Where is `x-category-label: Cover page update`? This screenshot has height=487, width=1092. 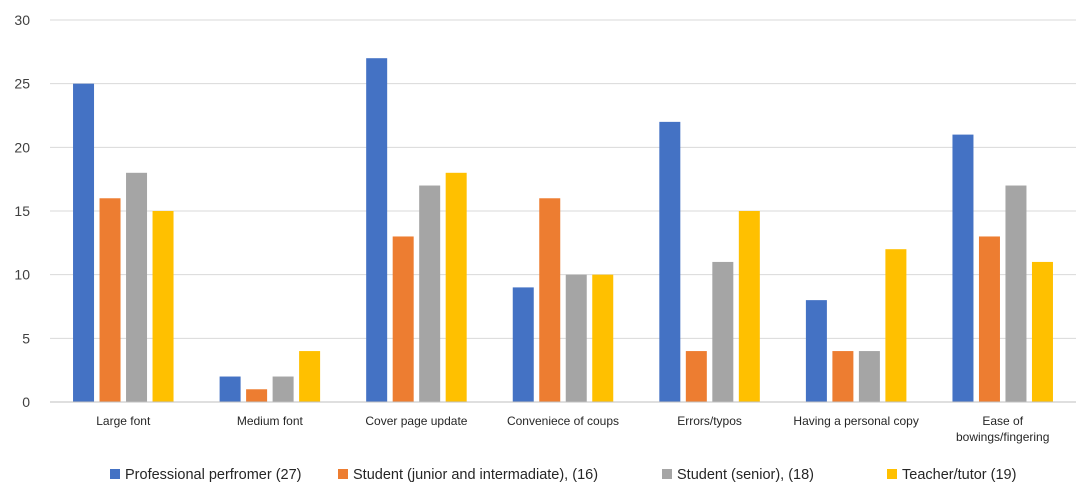 x-category-label: Cover page update is located at coordinates (416, 421).